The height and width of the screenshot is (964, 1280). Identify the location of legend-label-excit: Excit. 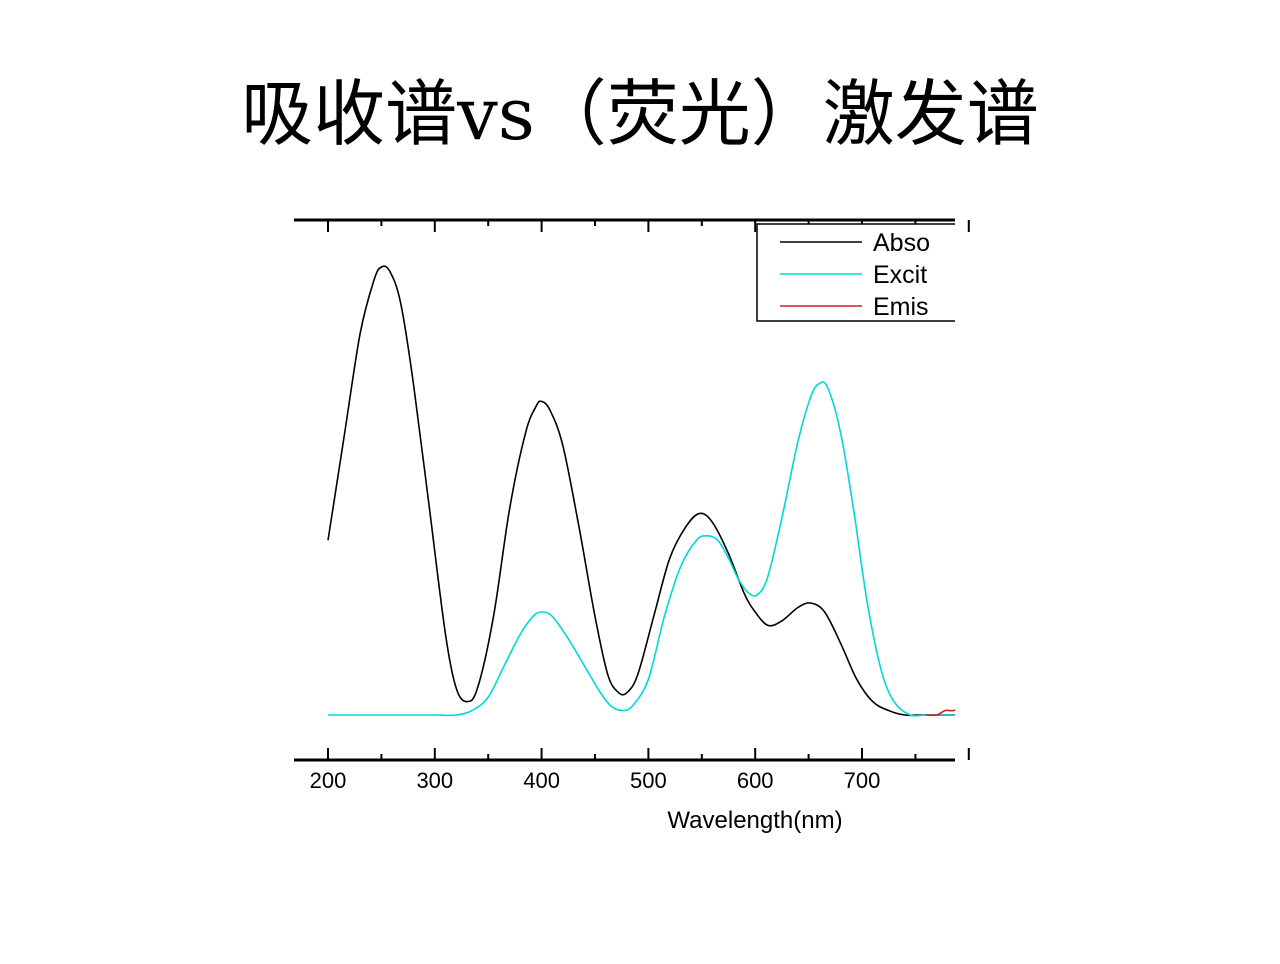
(900, 275).